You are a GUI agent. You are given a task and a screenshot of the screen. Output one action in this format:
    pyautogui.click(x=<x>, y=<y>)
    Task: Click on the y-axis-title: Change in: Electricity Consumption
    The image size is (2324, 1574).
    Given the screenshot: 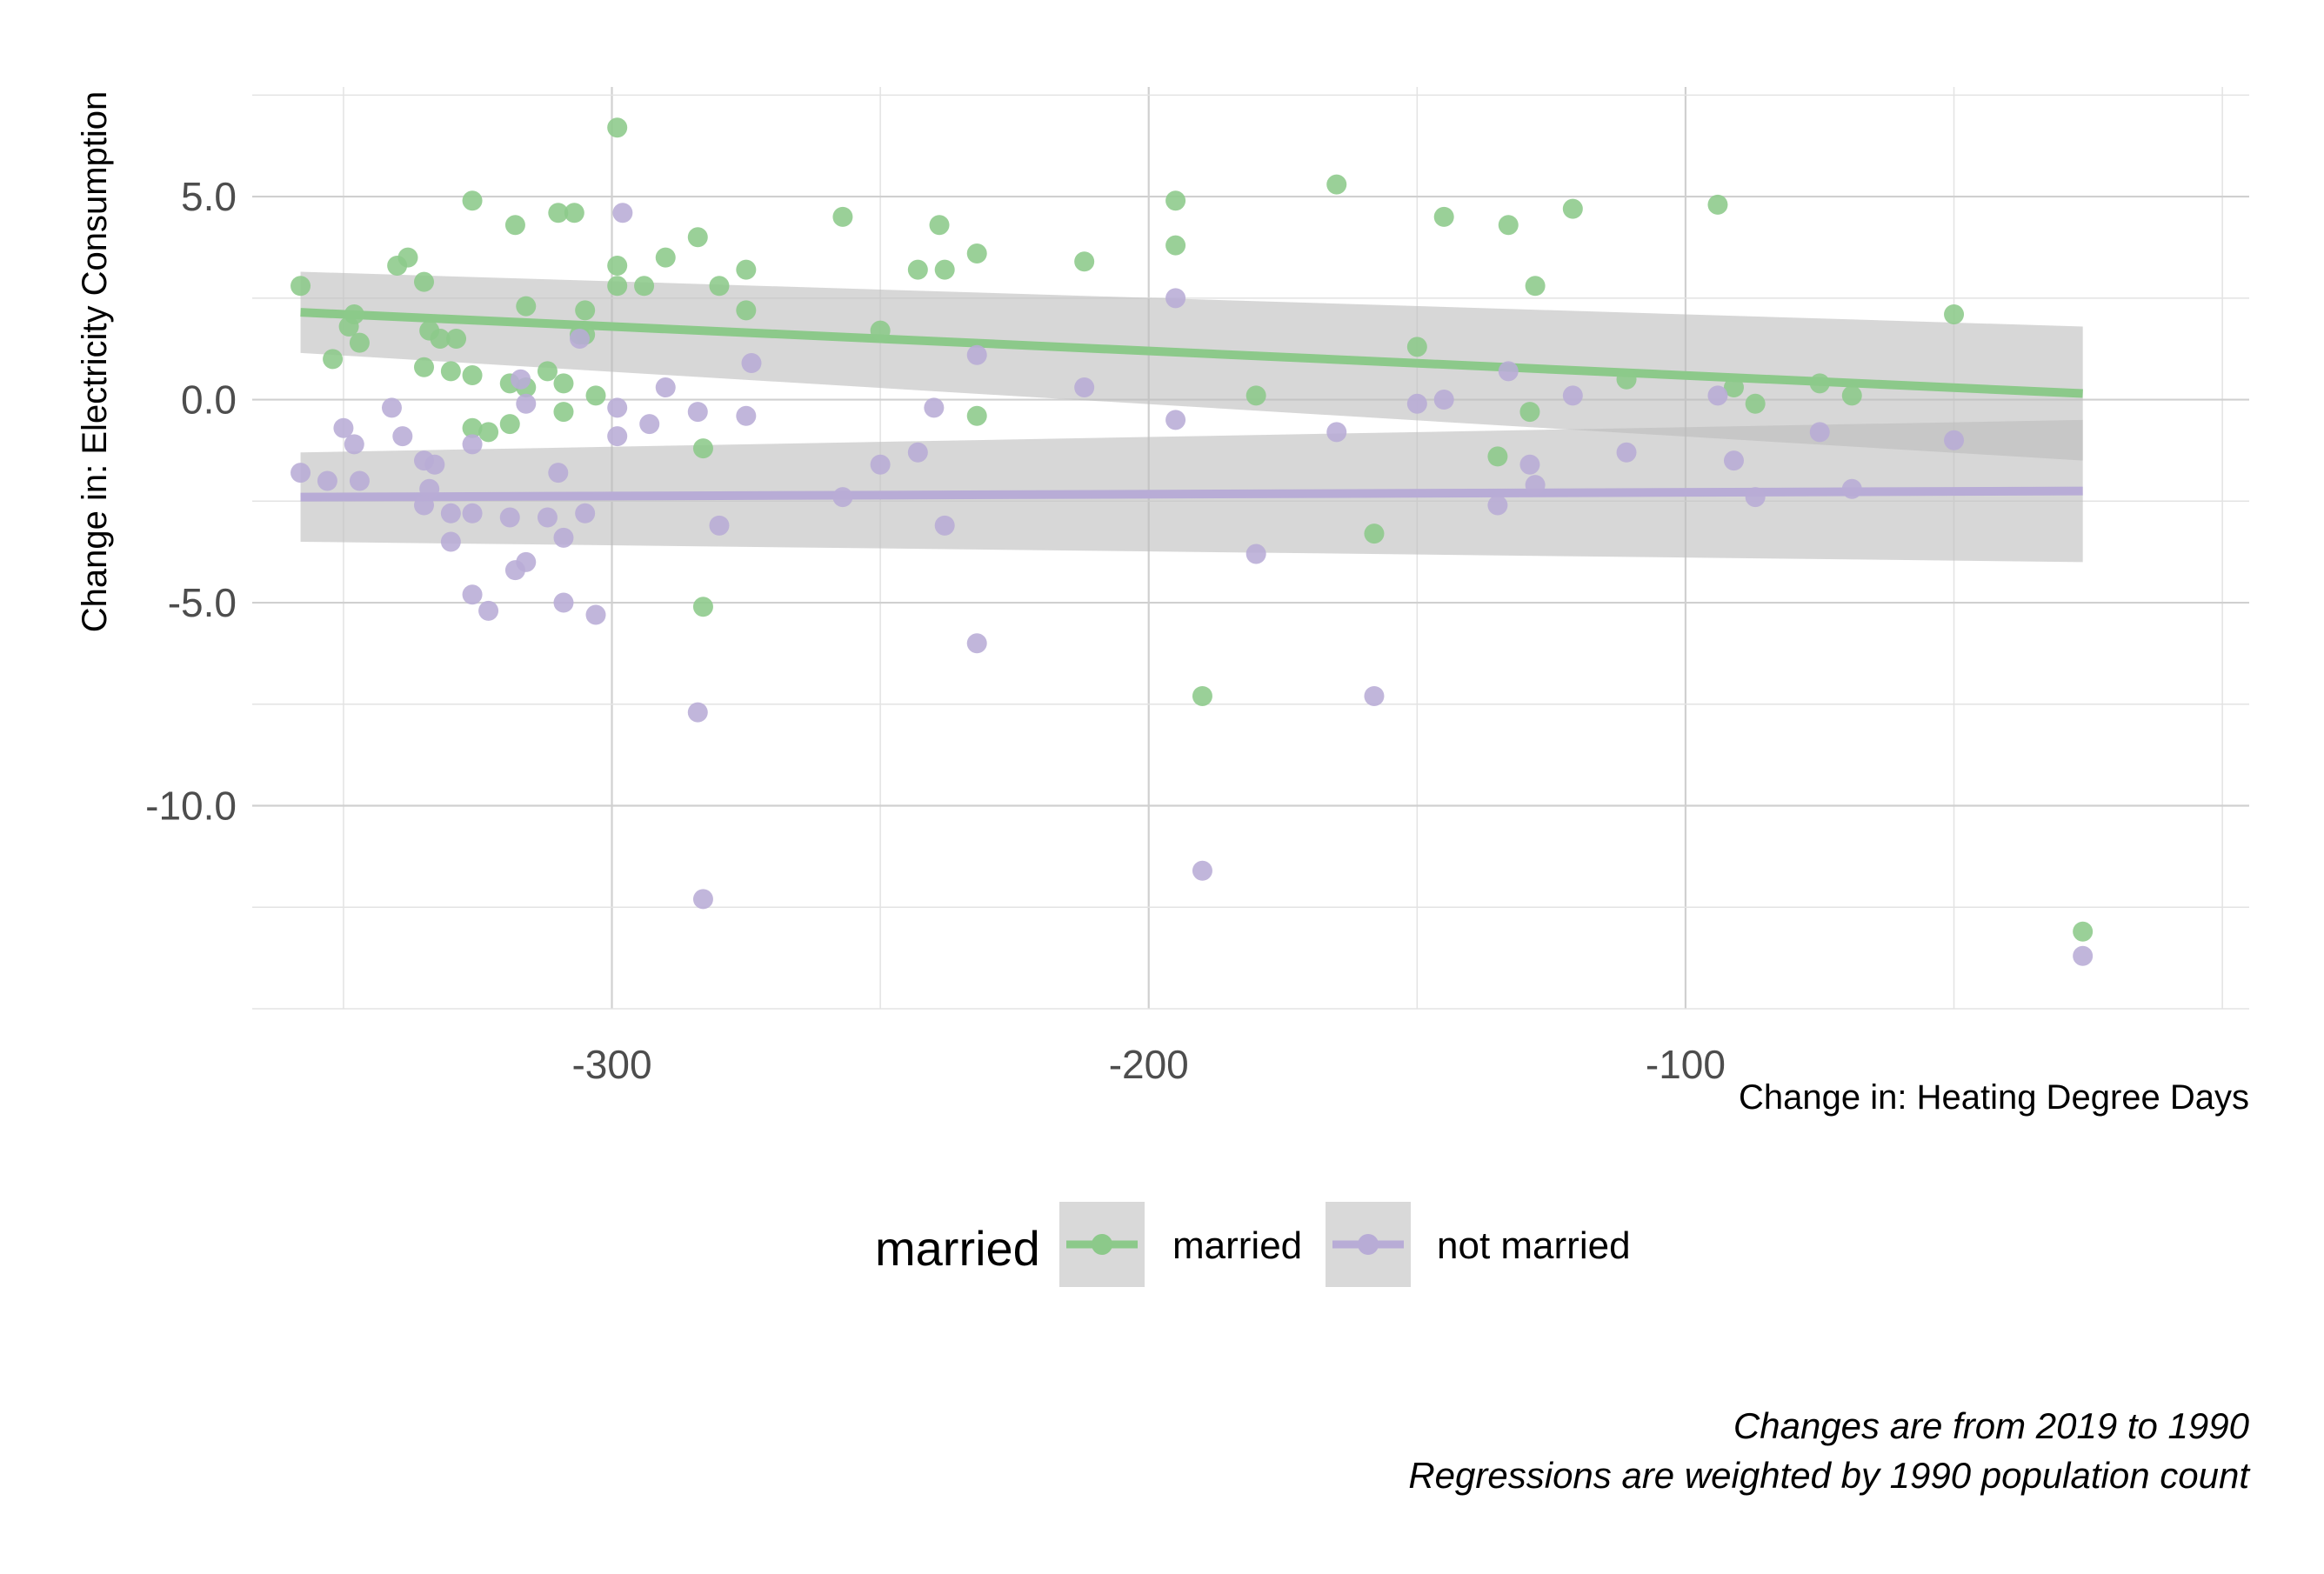 What is the action you would take?
    pyautogui.click(x=95, y=362)
    